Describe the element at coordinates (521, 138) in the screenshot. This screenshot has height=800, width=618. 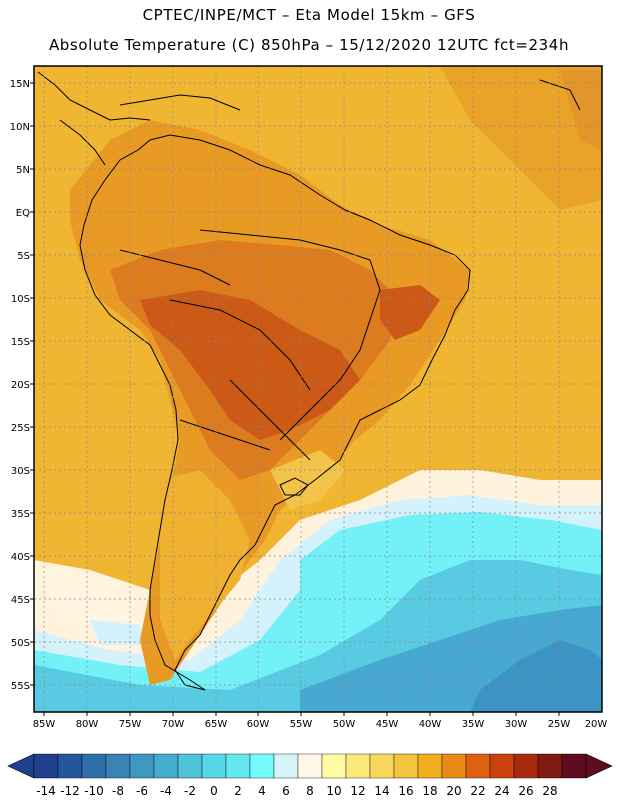
I see `field-north-atlantic` at that location.